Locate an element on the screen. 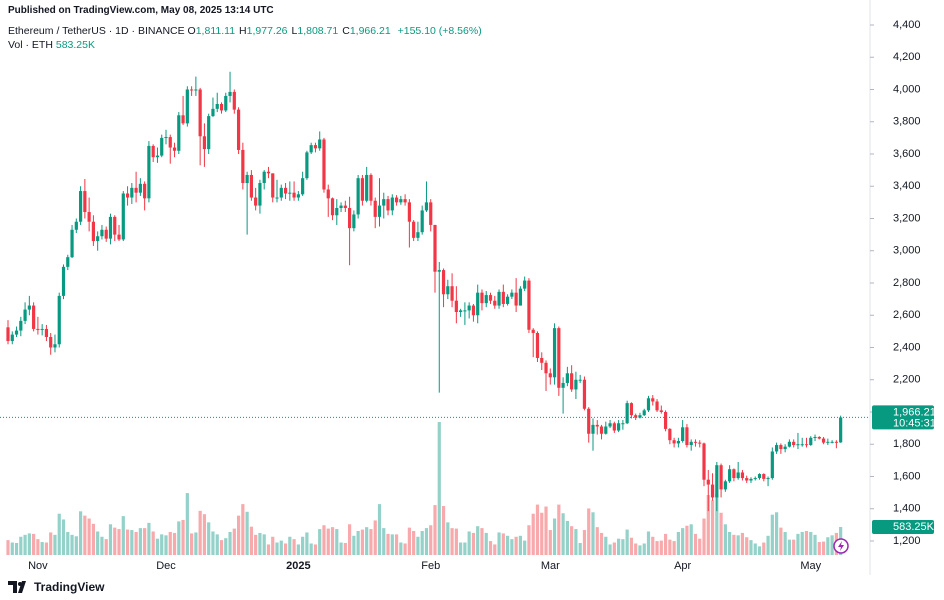 This screenshot has height=600, width=944. y-tick-label: 3,800 is located at coordinates (907, 122).